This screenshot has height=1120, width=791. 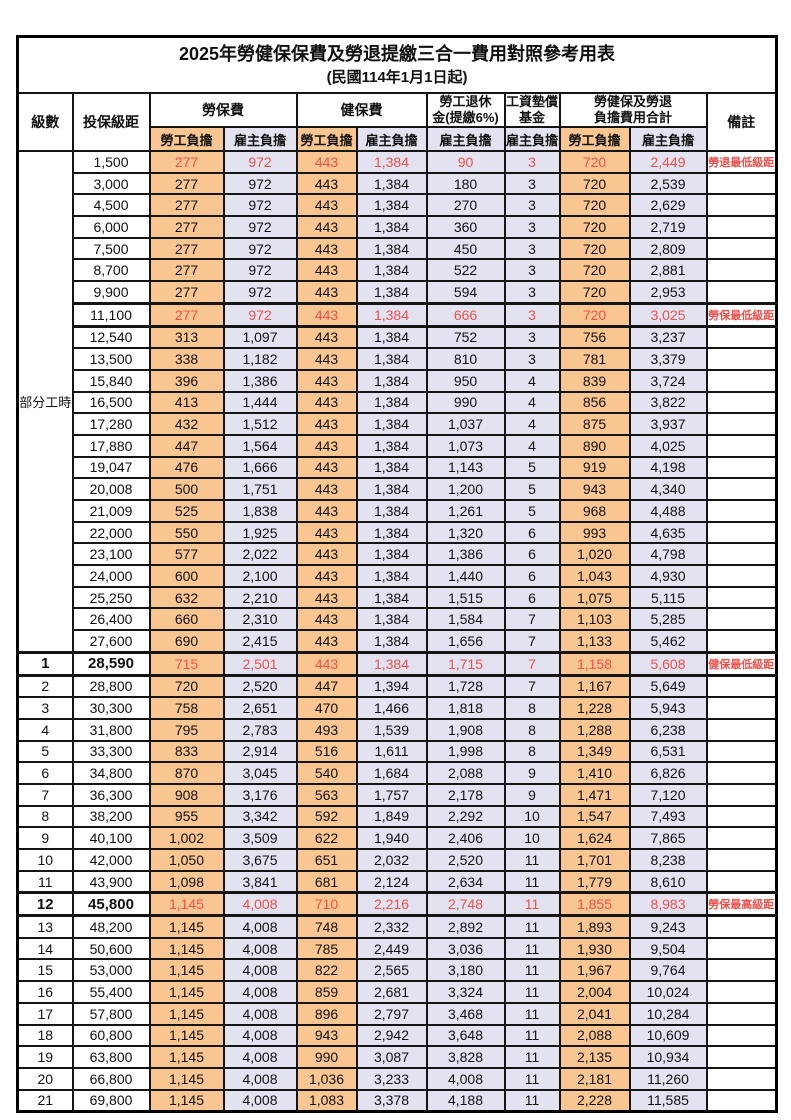 What do you see at coordinates (668, 183) in the screenshot?
I see `cell-total-employer: 2,539` at bounding box center [668, 183].